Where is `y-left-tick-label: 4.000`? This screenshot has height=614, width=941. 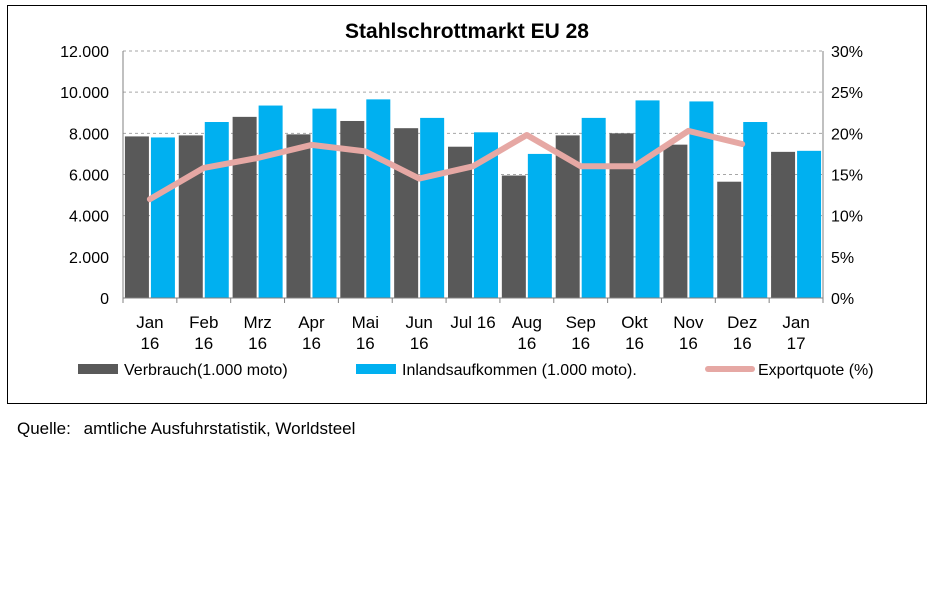 y-left-tick-label: 4.000 is located at coordinates (89, 217).